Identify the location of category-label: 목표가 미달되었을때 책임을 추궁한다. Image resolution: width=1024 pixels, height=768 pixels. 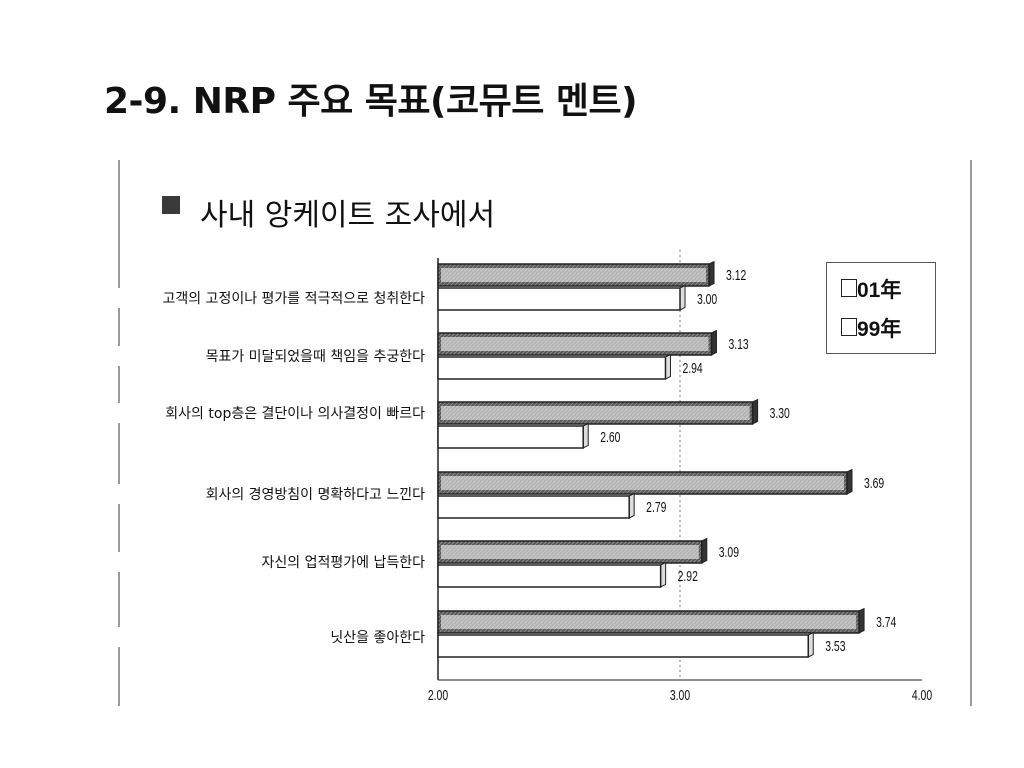
(242, 356).